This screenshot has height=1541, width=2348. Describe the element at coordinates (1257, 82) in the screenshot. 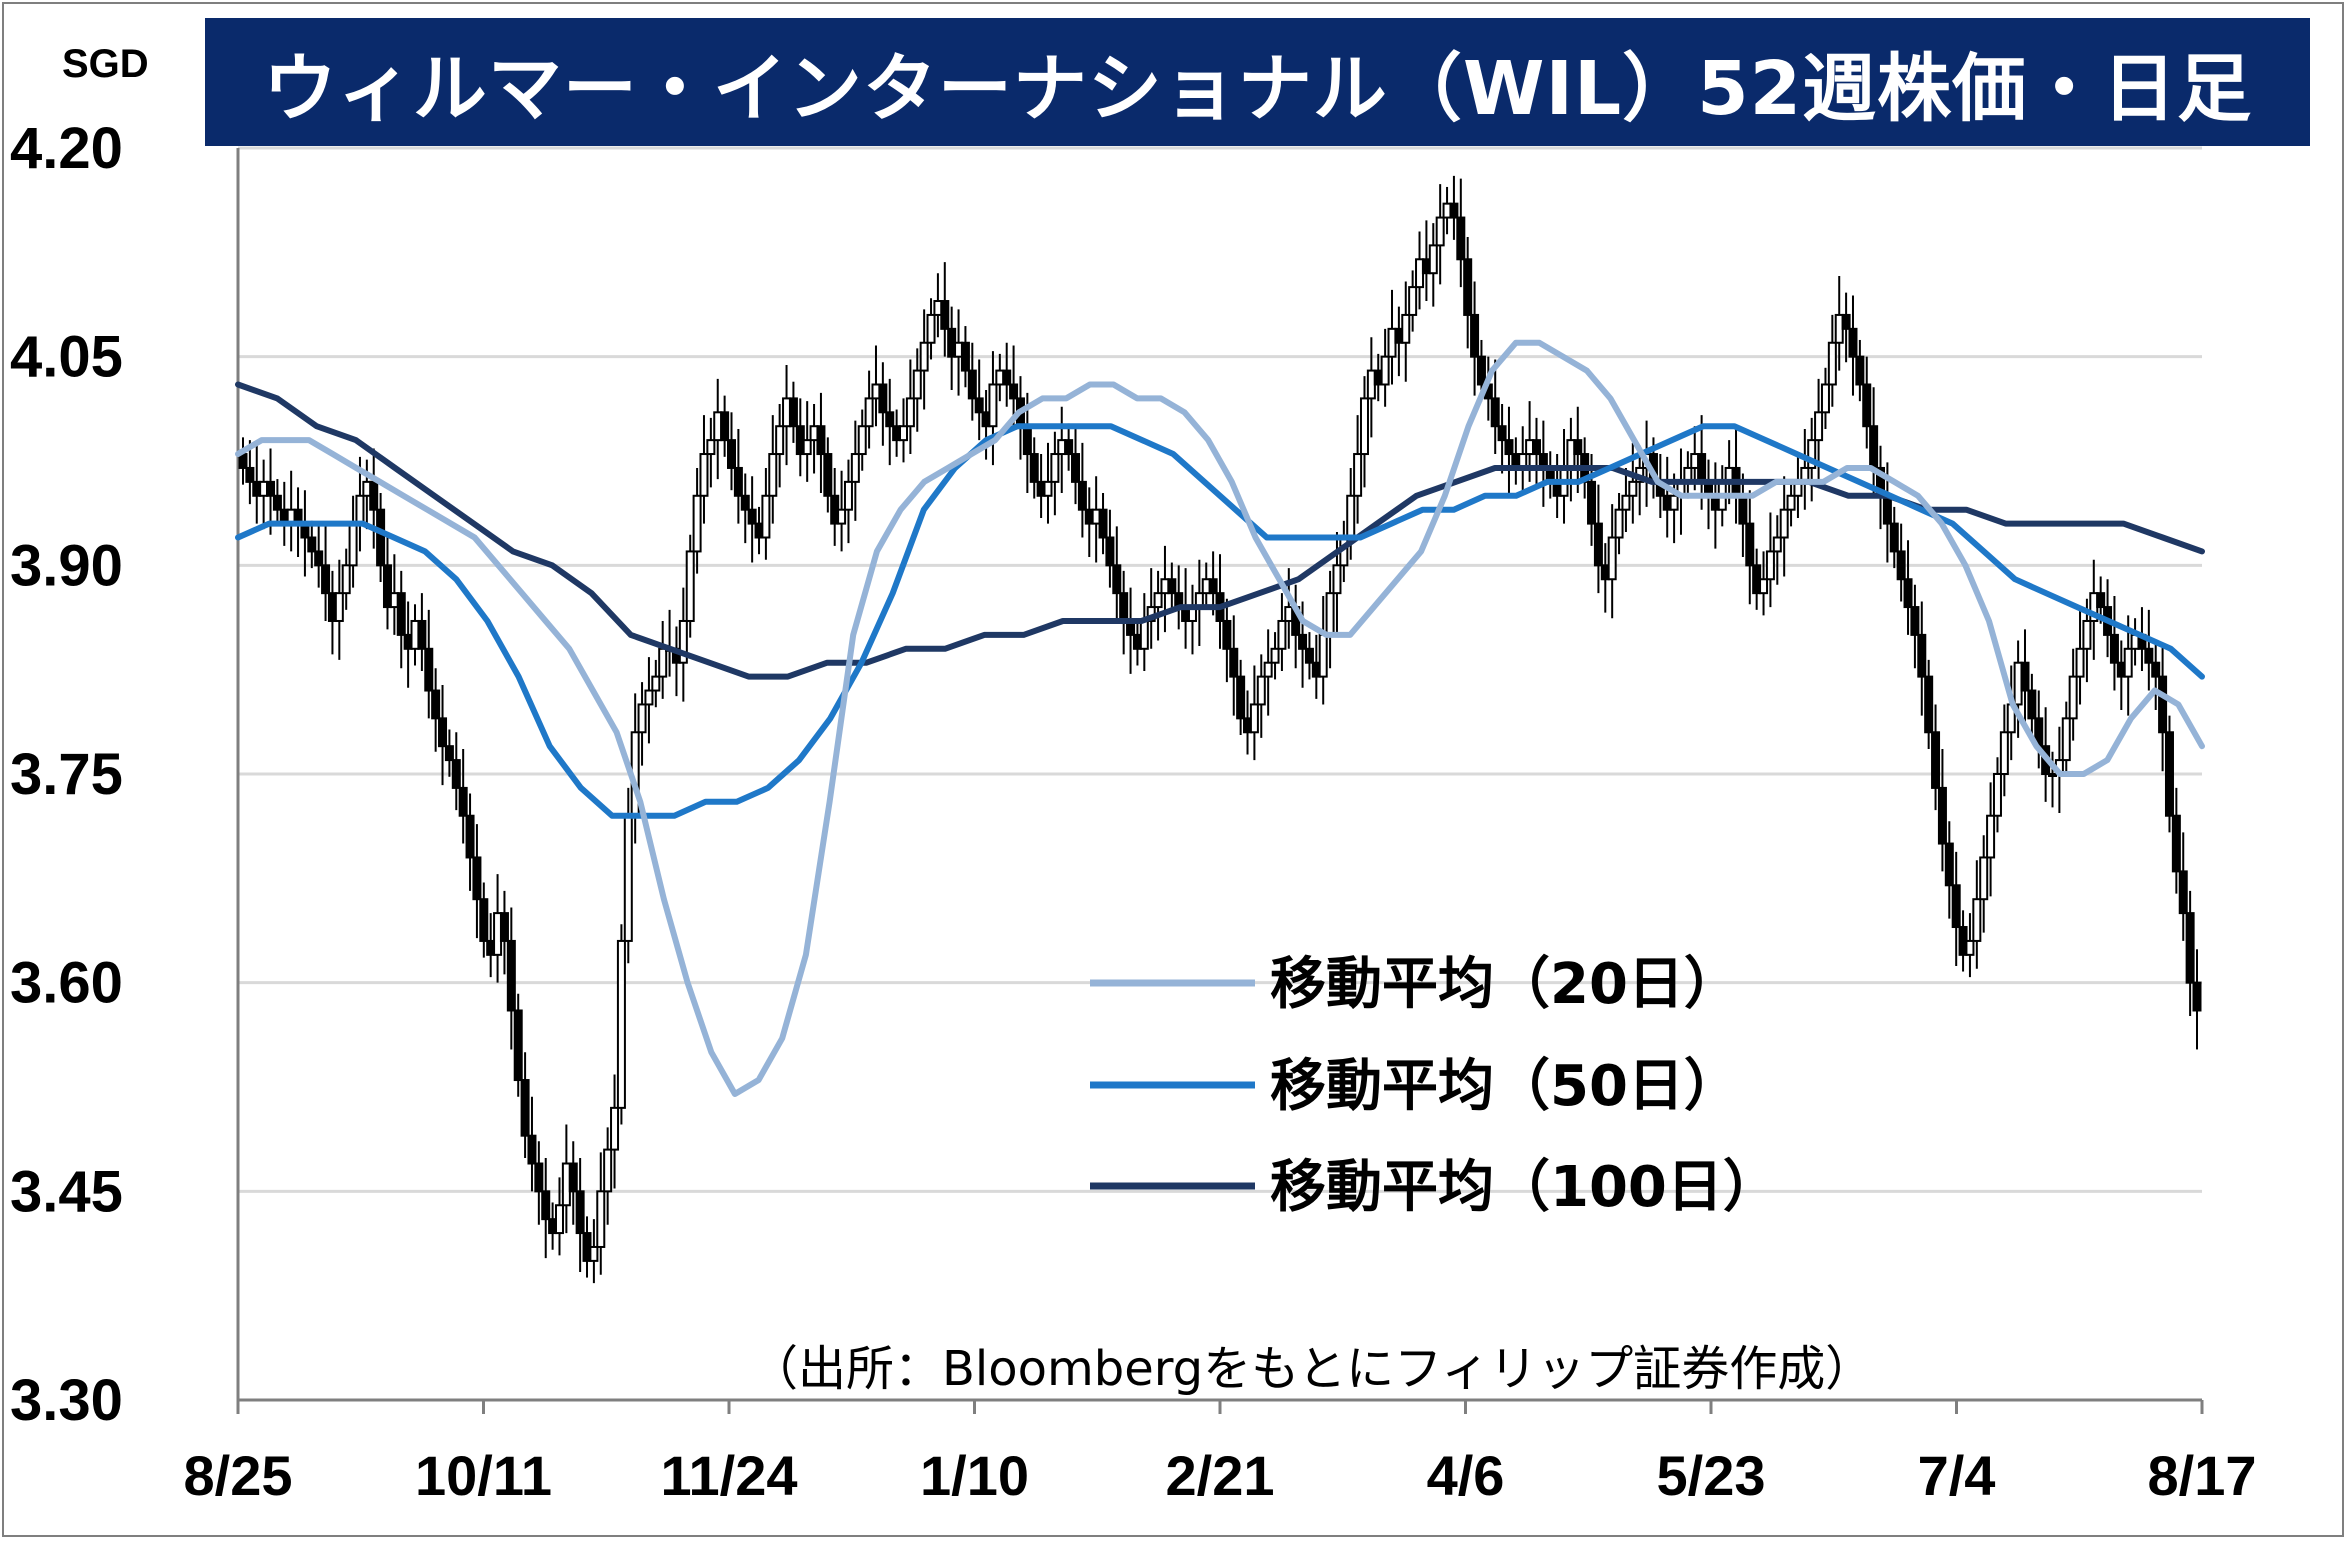

I see `title-bar: ウィルマー・インターナショナル（WIL）52週株価・日足` at that location.